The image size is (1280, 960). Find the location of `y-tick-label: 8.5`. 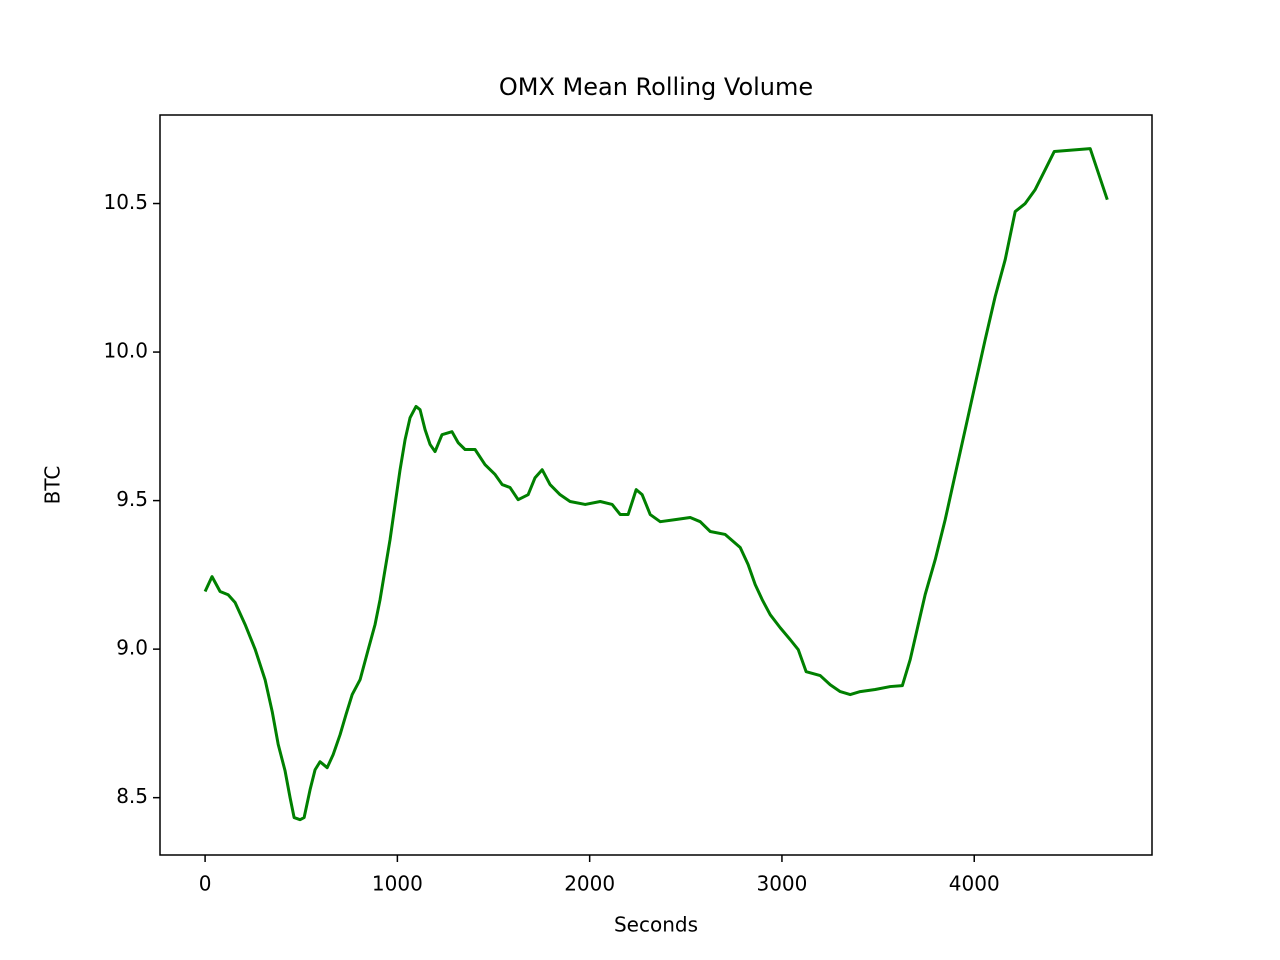

y-tick-label: 8.5 is located at coordinates (132, 796).